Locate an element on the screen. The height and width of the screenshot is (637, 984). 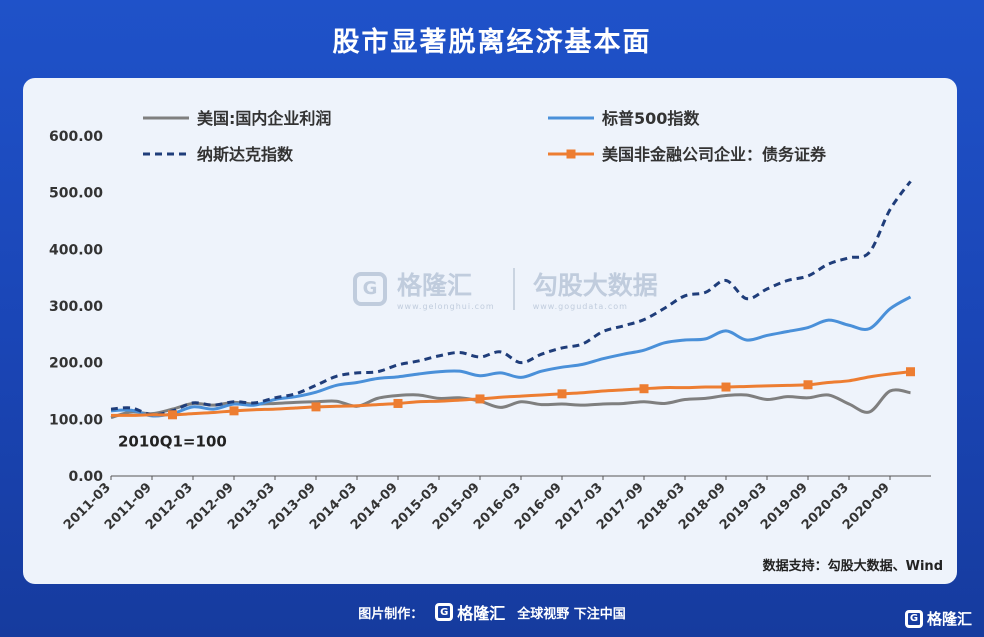
legend-label-3: 纳斯达克指数 is located at coordinates (245, 154).